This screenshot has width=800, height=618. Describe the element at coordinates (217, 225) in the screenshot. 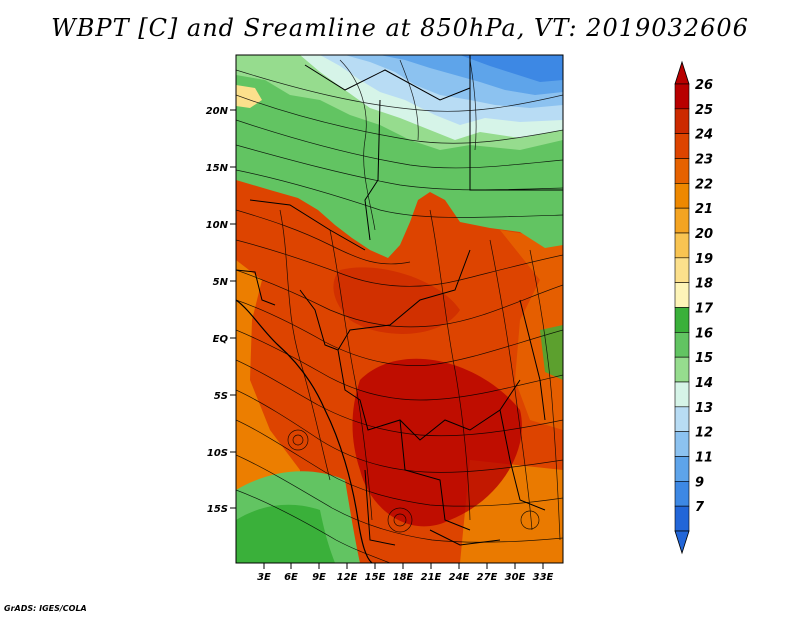

I see `lat-label-10n: 10N` at that location.